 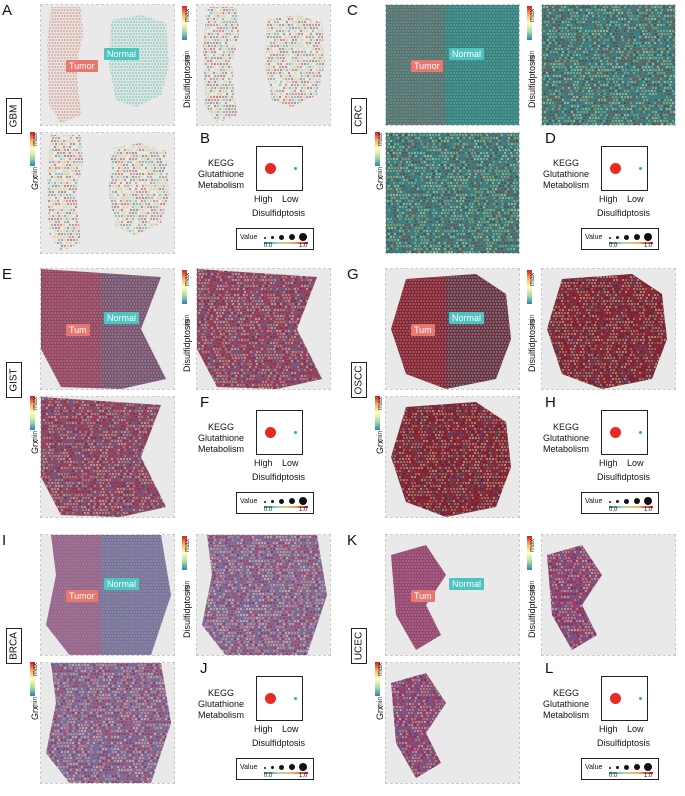 I want to click on kegg-line: Metabolism, so click(x=566, y=715).